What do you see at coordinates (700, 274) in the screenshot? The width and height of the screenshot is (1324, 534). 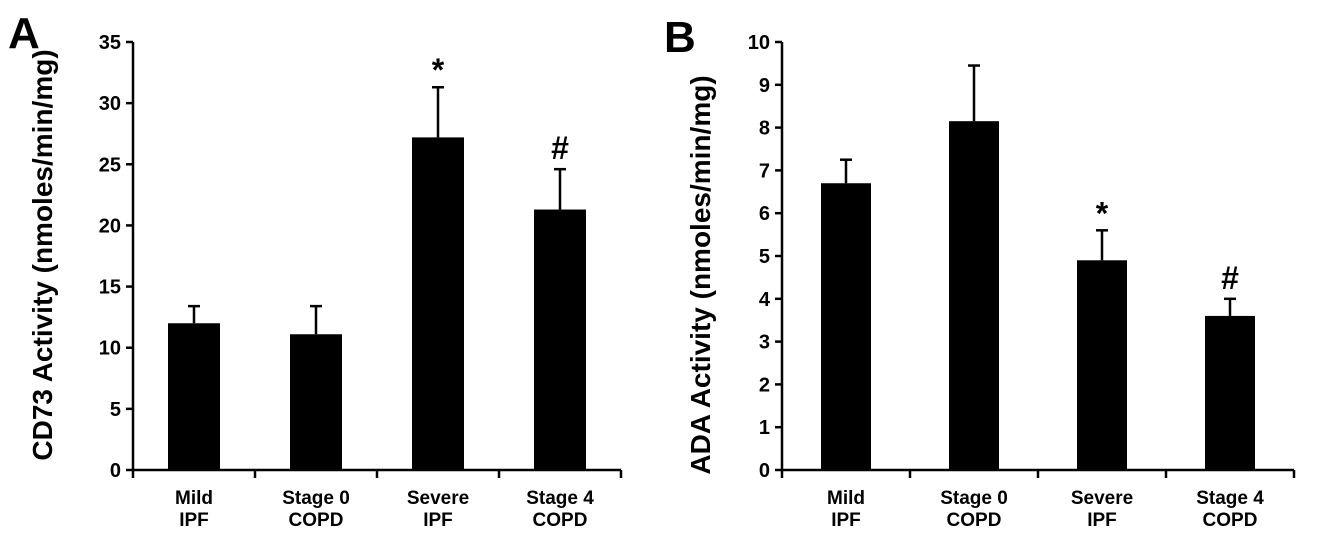 I see `chart1-y-axis-title: ADA Activity (nmoles/min/mg)` at bounding box center [700, 274].